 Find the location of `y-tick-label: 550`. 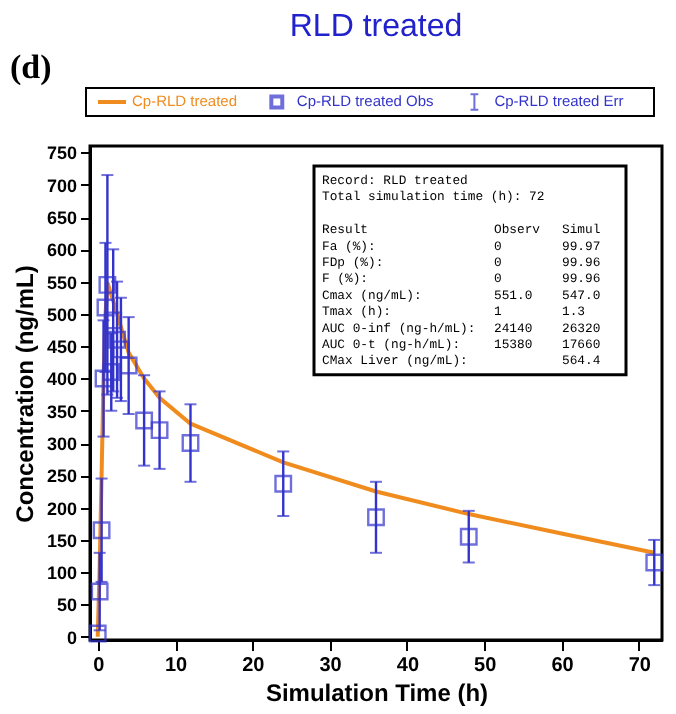

y-tick-label: 550 is located at coordinates (61, 282).